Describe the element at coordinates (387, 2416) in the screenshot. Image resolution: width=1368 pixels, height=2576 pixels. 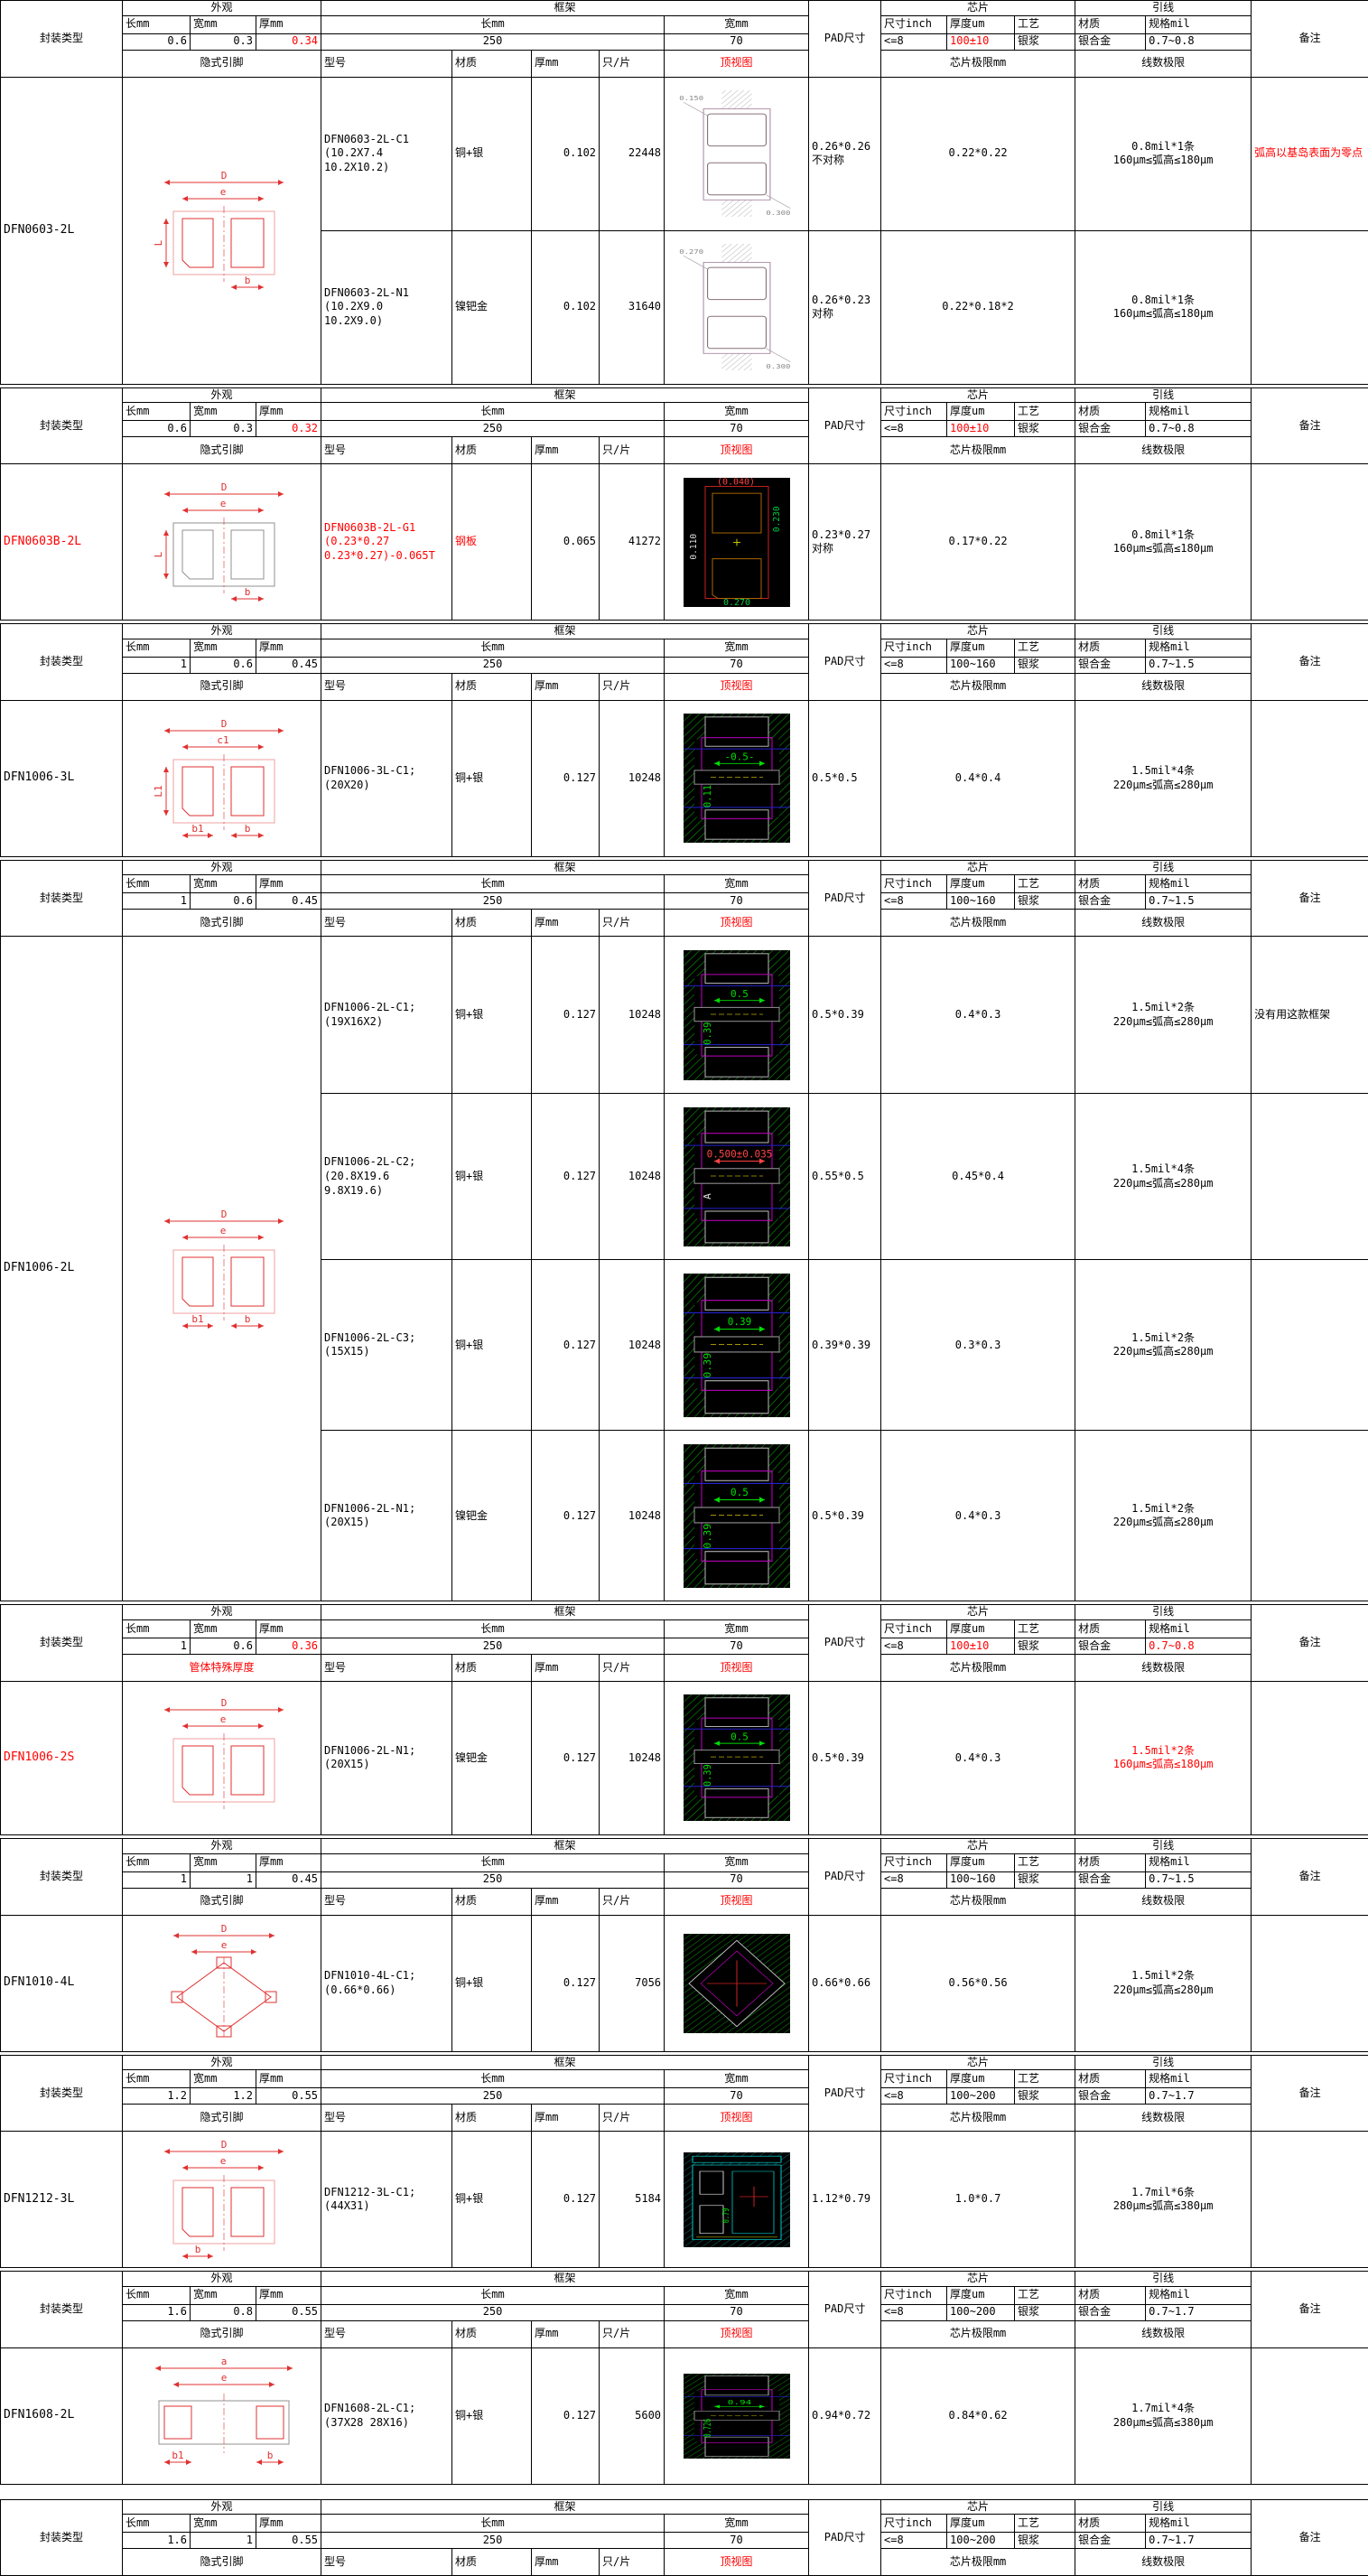
I see `model-value: DFN1608-2L-C1; (37X28 28X16)` at that location.